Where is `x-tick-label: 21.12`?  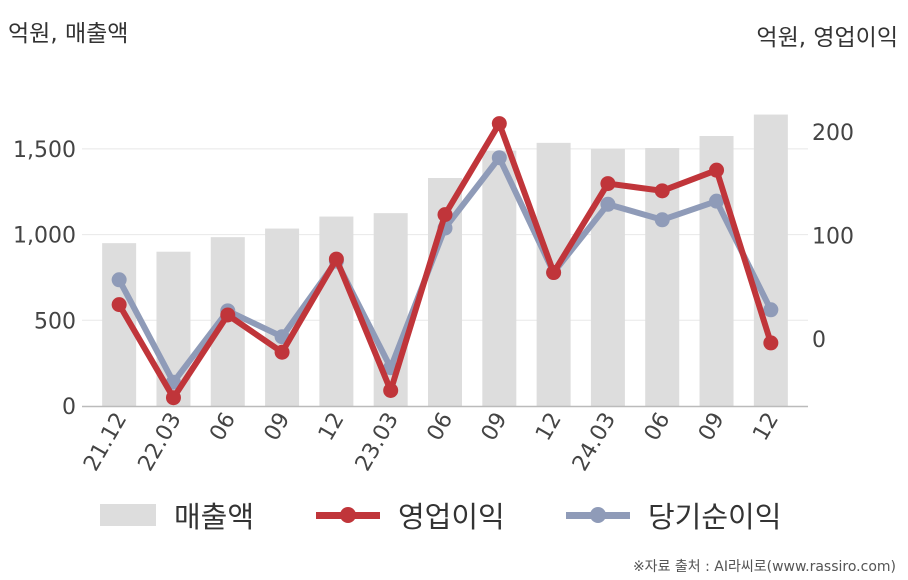
x-tick-label: 21.12 is located at coordinates (105, 442).